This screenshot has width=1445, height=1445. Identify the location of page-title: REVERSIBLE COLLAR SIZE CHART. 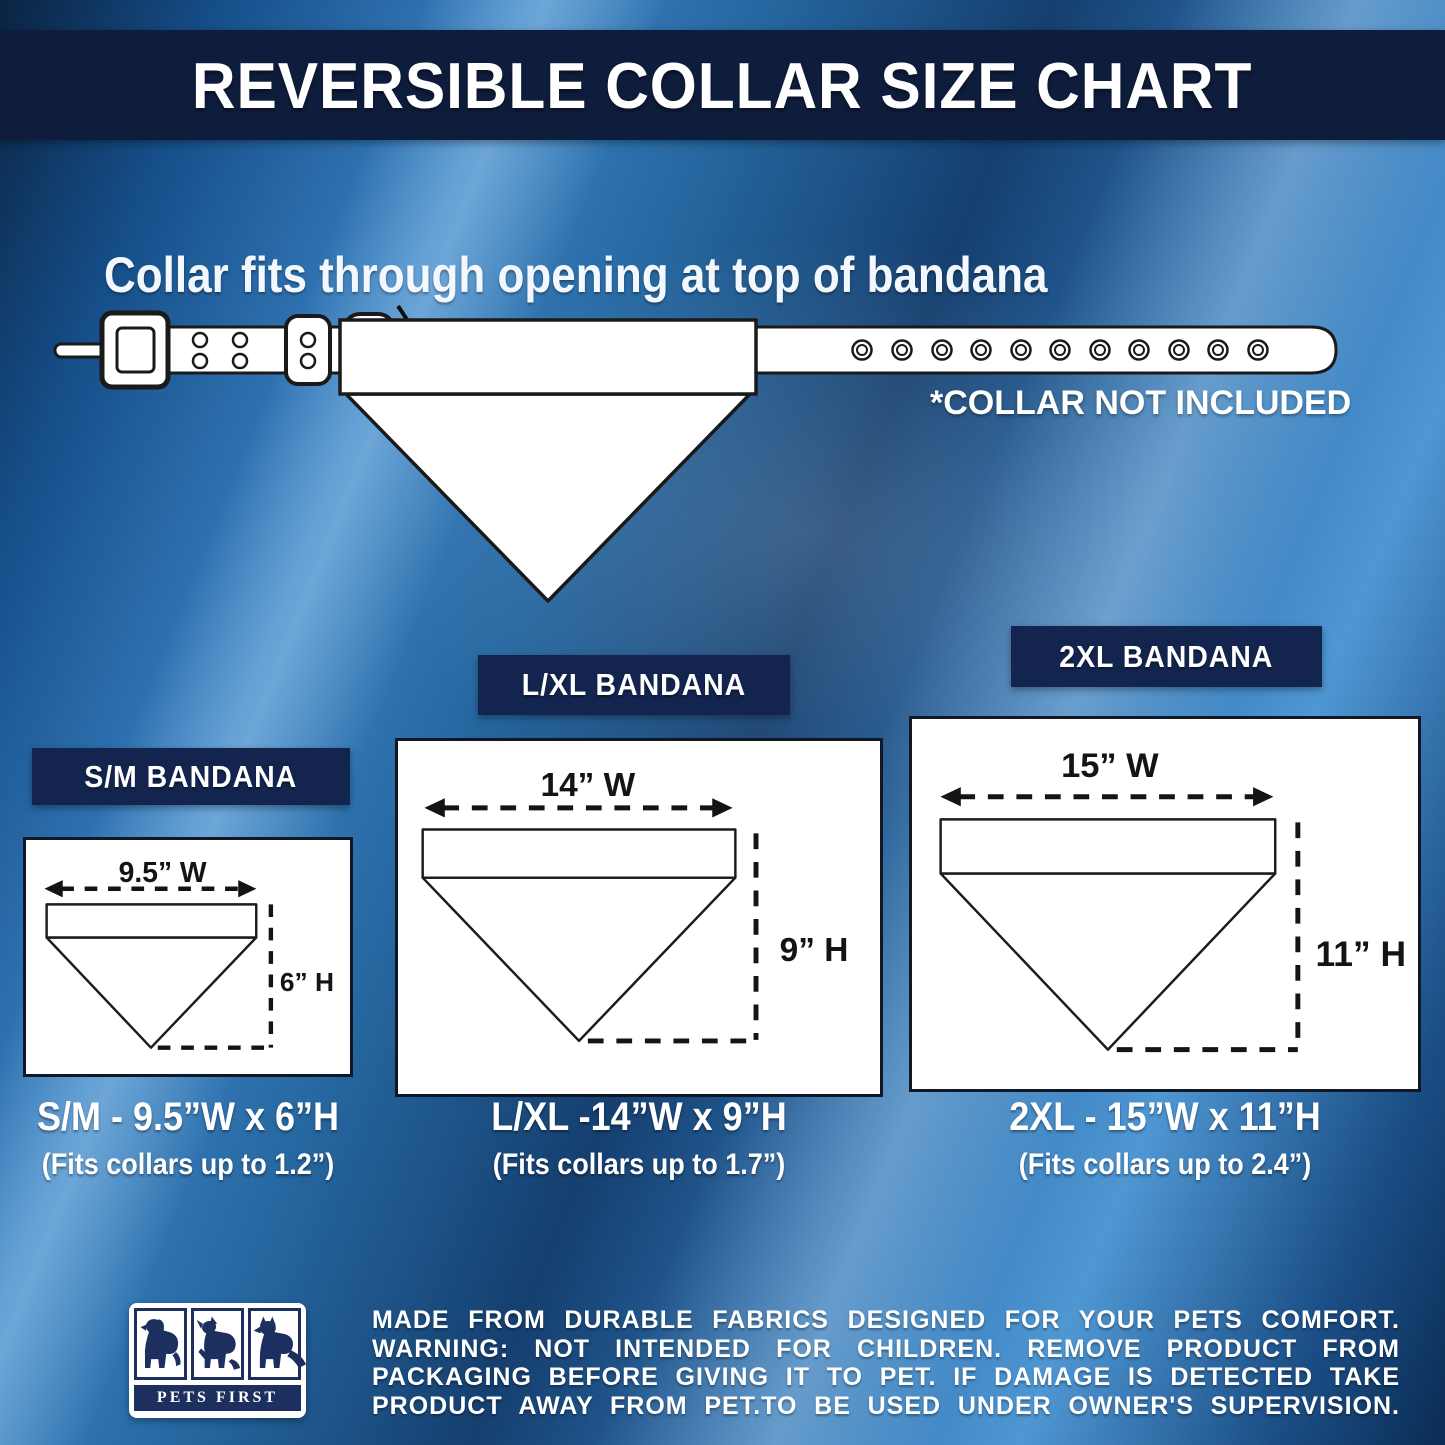
(722, 85).